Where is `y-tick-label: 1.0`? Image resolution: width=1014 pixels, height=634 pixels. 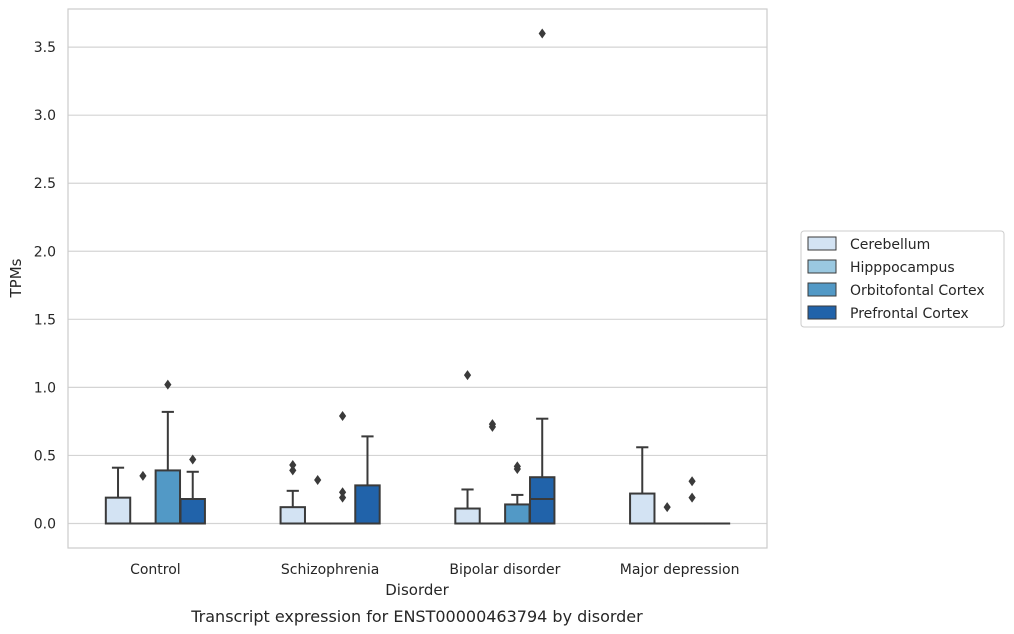
y-tick-label: 1.0 is located at coordinates (45, 388).